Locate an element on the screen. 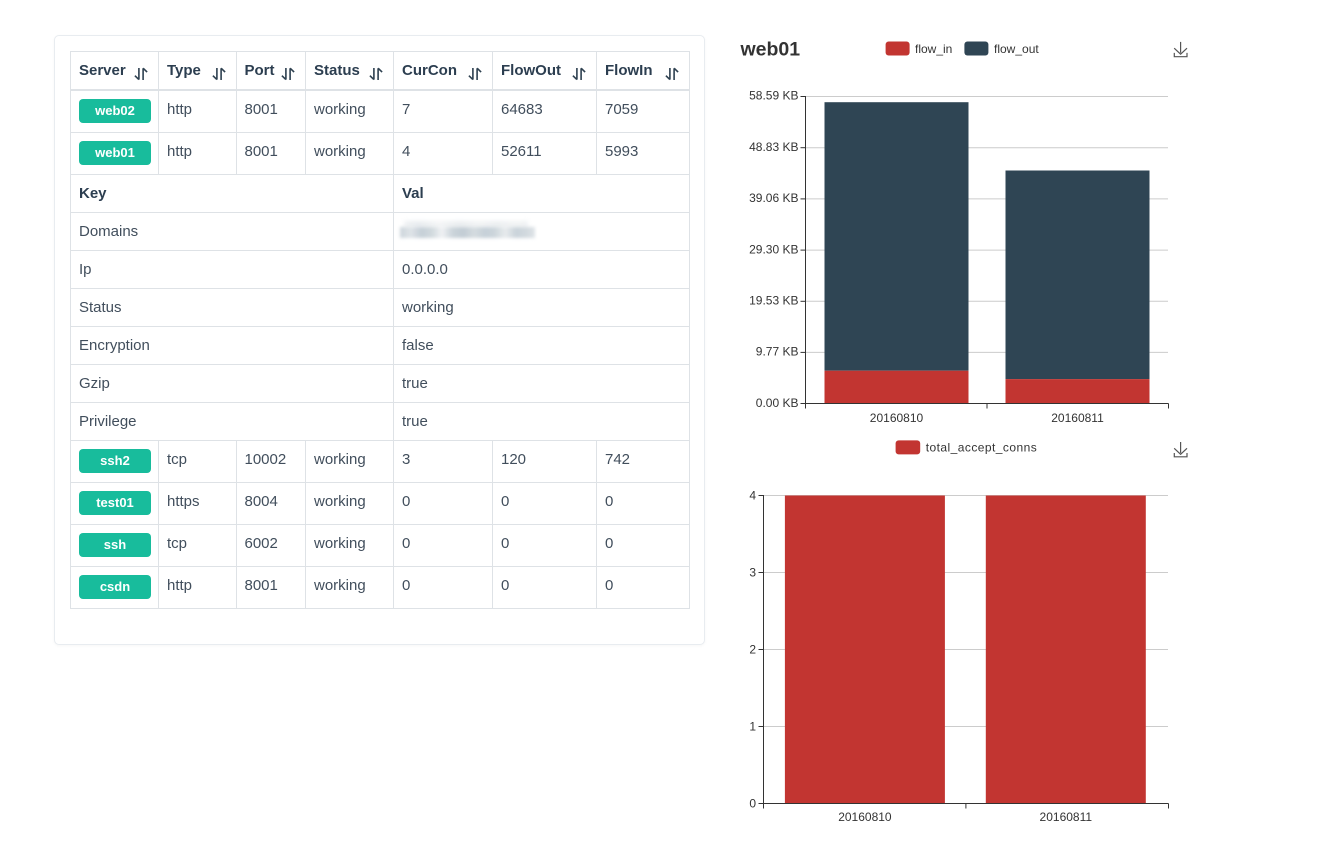  svg-text: 3 is located at coordinates (752, 573).